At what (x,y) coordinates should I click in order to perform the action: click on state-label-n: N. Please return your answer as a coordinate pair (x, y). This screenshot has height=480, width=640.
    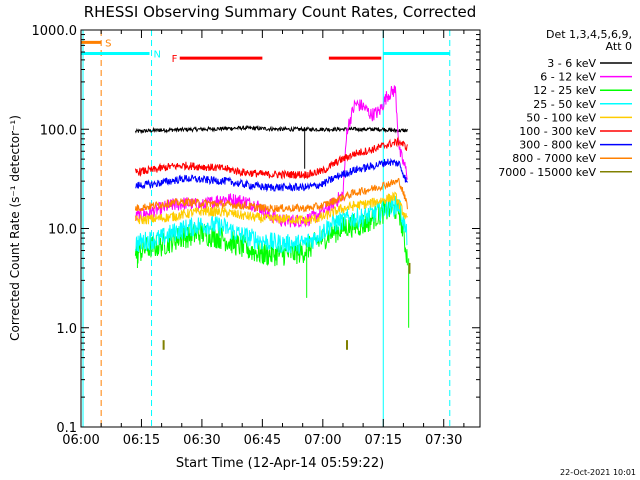
    Looking at the image, I should click on (157, 54).